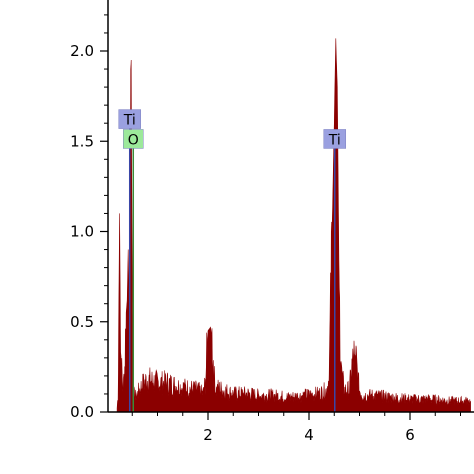 The height and width of the screenshot is (474, 474). I want to click on y-tick-label: 0.0, so click(82, 412).